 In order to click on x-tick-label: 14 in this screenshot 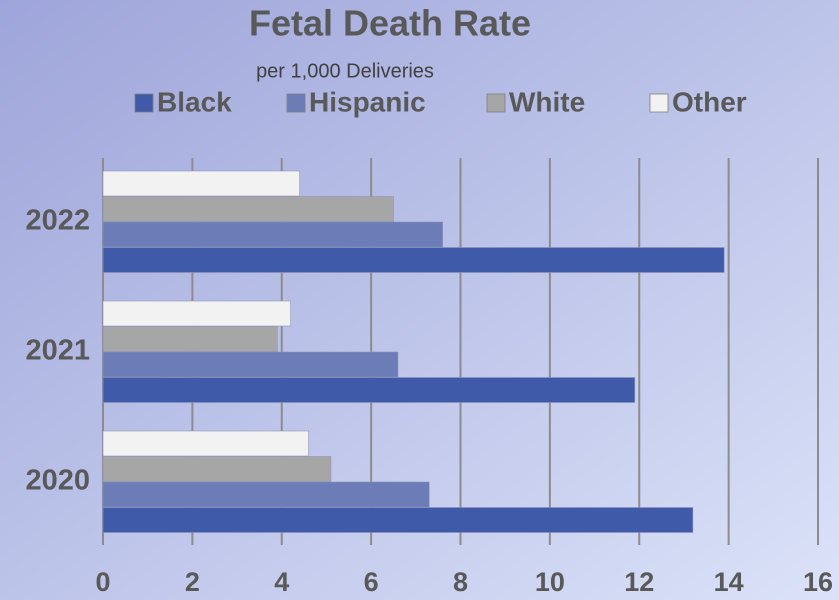, I will do `click(729, 582)`.